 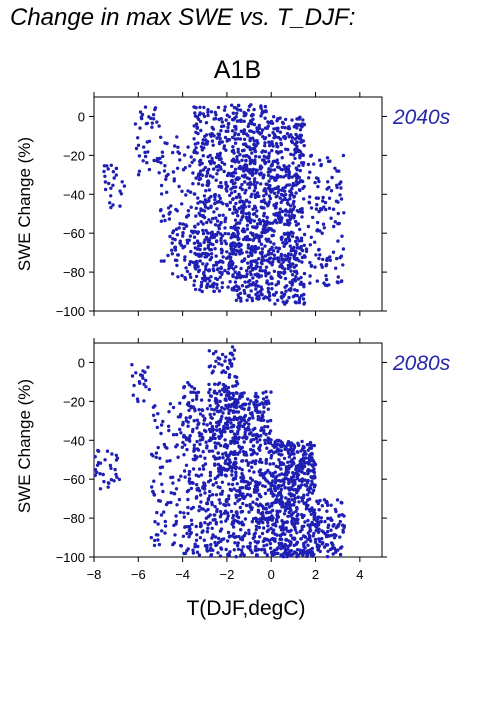 I want to click on panel-label-2040s: 2040s, so click(x=422, y=117).